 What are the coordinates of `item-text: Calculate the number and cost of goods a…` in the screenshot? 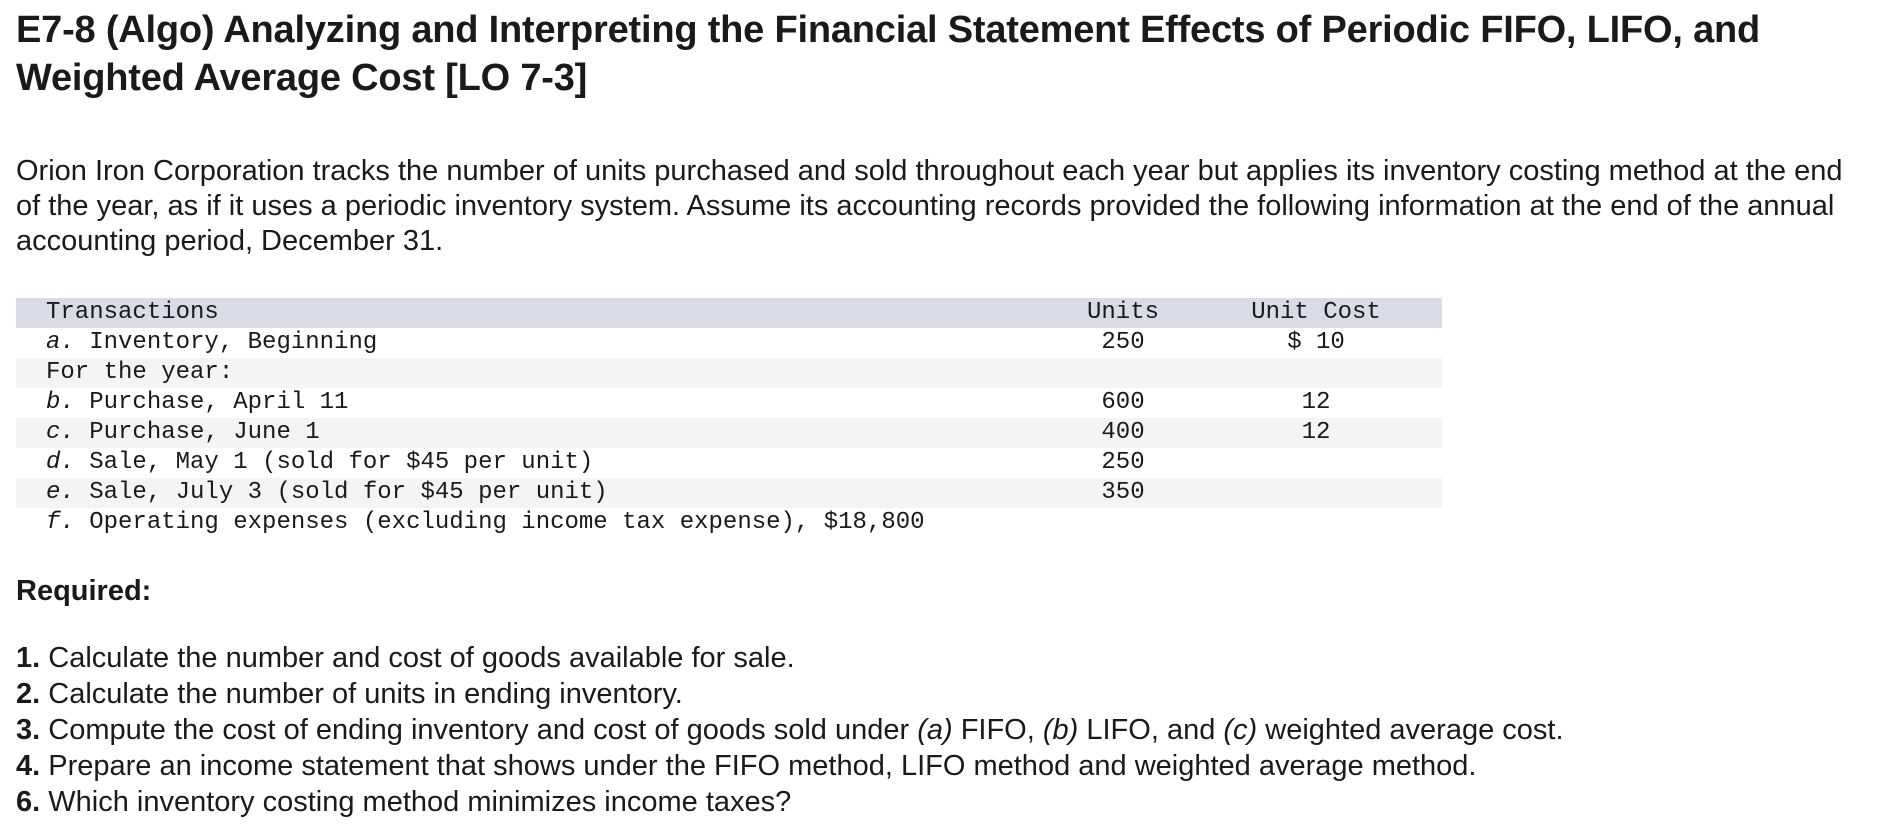 It's located at (417, 658).